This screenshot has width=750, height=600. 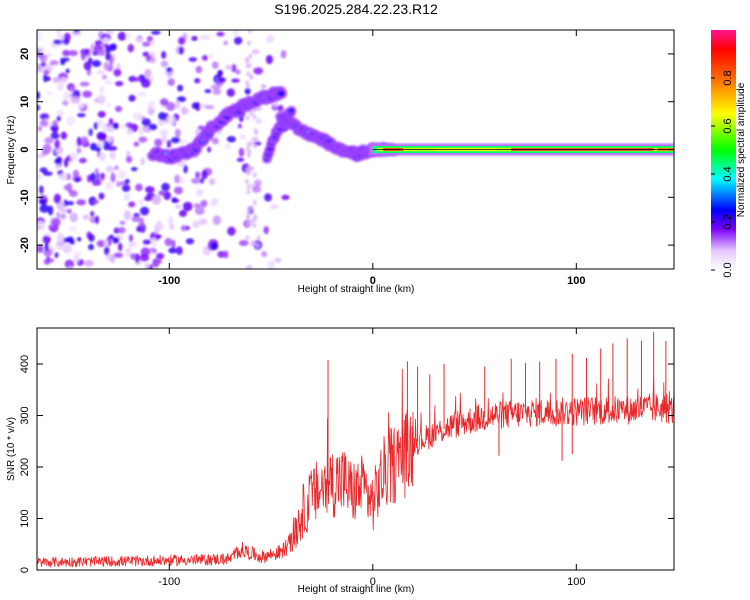 What do you see at coordinates (25, 364) in the screenshot?
I see `y-tick-label: 400` at bounding box center [25, 364].